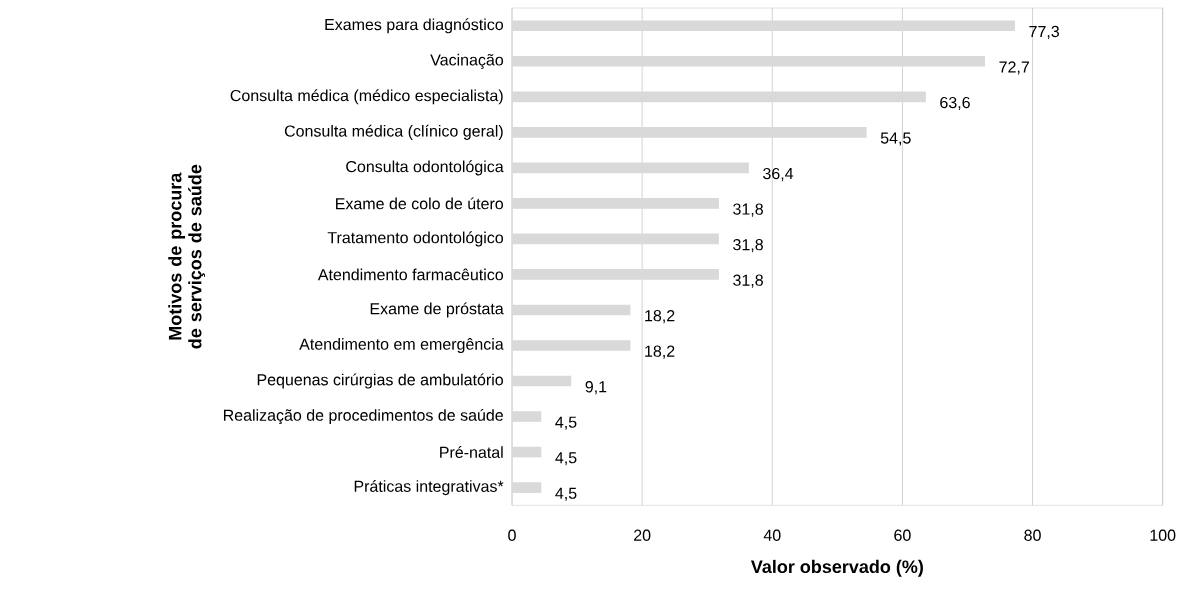 This screenshot has height=608, width=1180. Describe the element at coordinates (642, 535) in the screenshot. I see `x-tick-label: 20` at that location.